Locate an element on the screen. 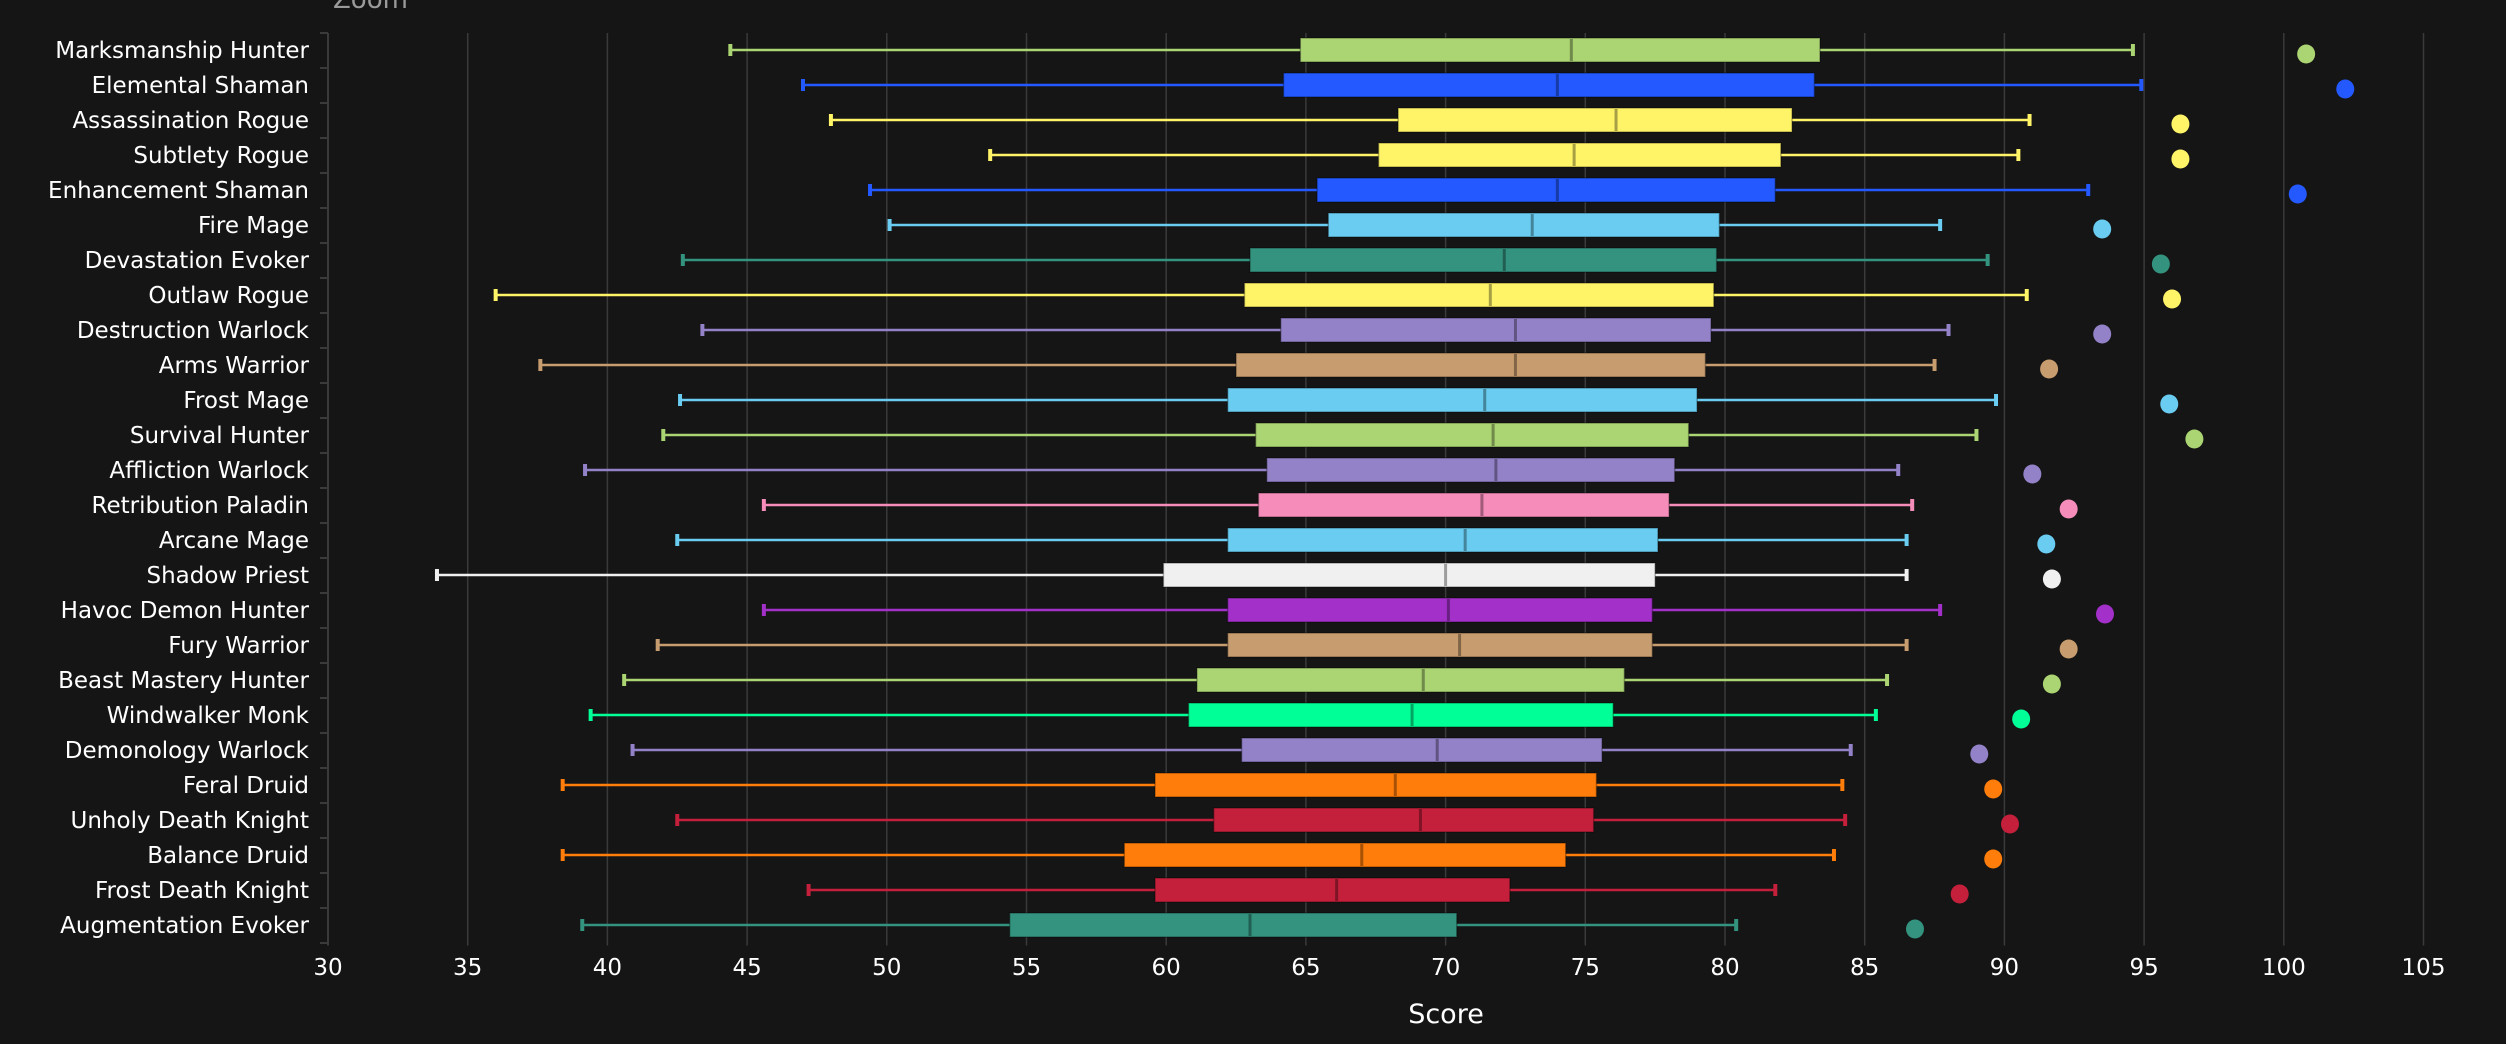  box-frost-death-knight is located at coordinates (1387, 890).